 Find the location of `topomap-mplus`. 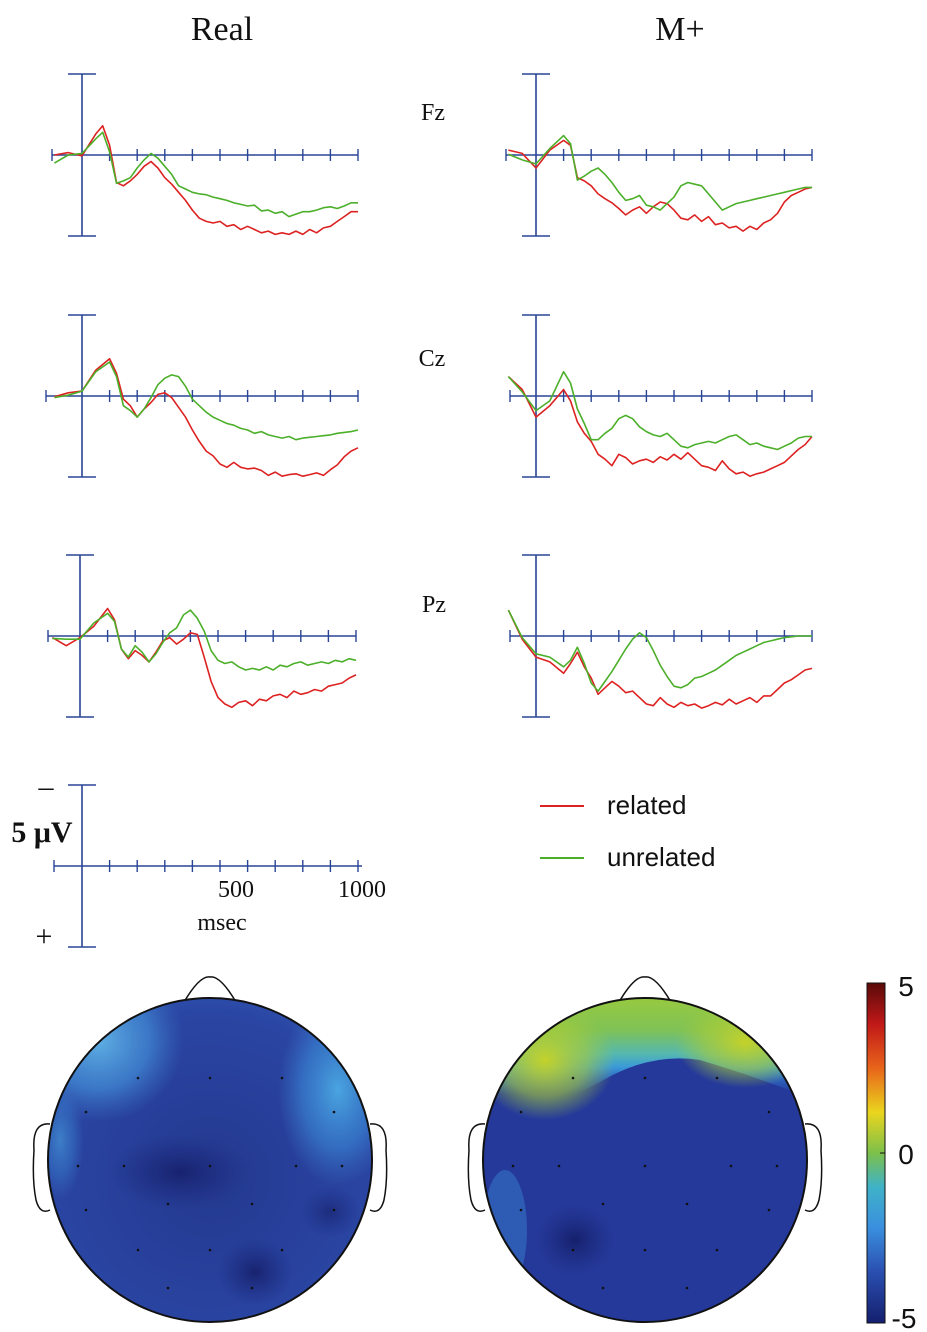

topomap-mplus is located at coordinates (645, 1149).